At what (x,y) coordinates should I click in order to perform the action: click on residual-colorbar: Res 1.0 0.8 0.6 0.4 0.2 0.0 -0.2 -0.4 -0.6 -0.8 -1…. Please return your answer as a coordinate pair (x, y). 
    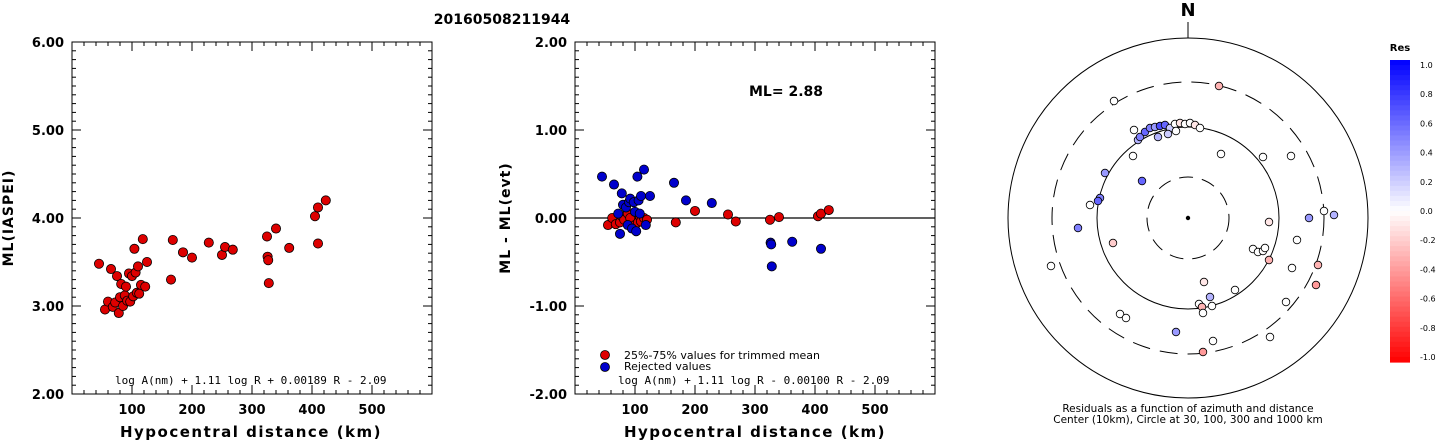
    Looking at the image, I should click on (1413, 203).